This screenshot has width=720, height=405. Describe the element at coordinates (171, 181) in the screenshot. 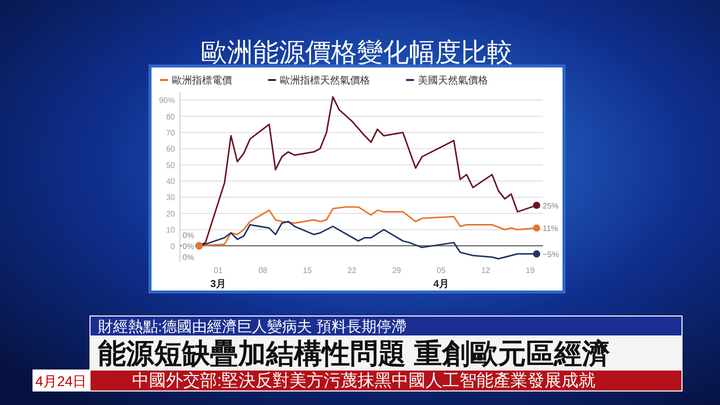

I see `y-tick-label: 40` at that location.